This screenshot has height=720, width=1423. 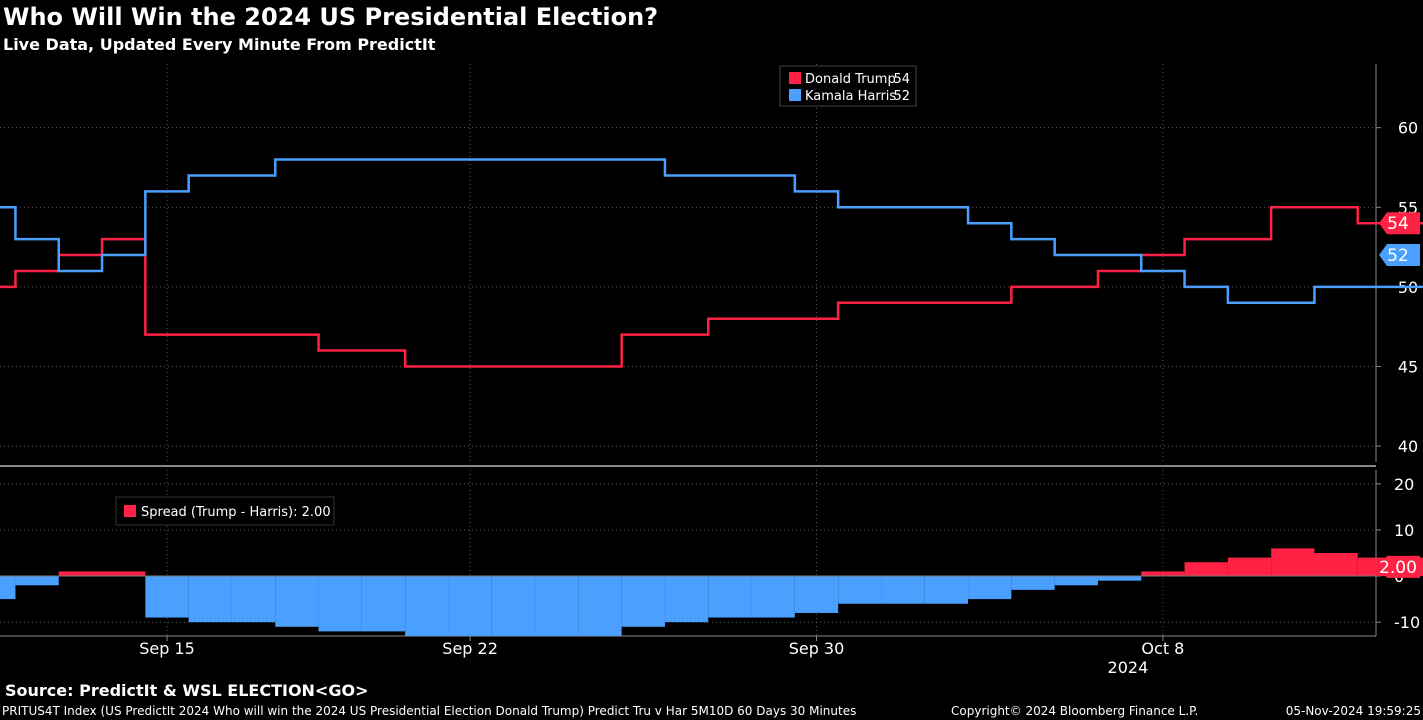 I want to click on x-year-label: 2024, so click(x=1128, y=667).